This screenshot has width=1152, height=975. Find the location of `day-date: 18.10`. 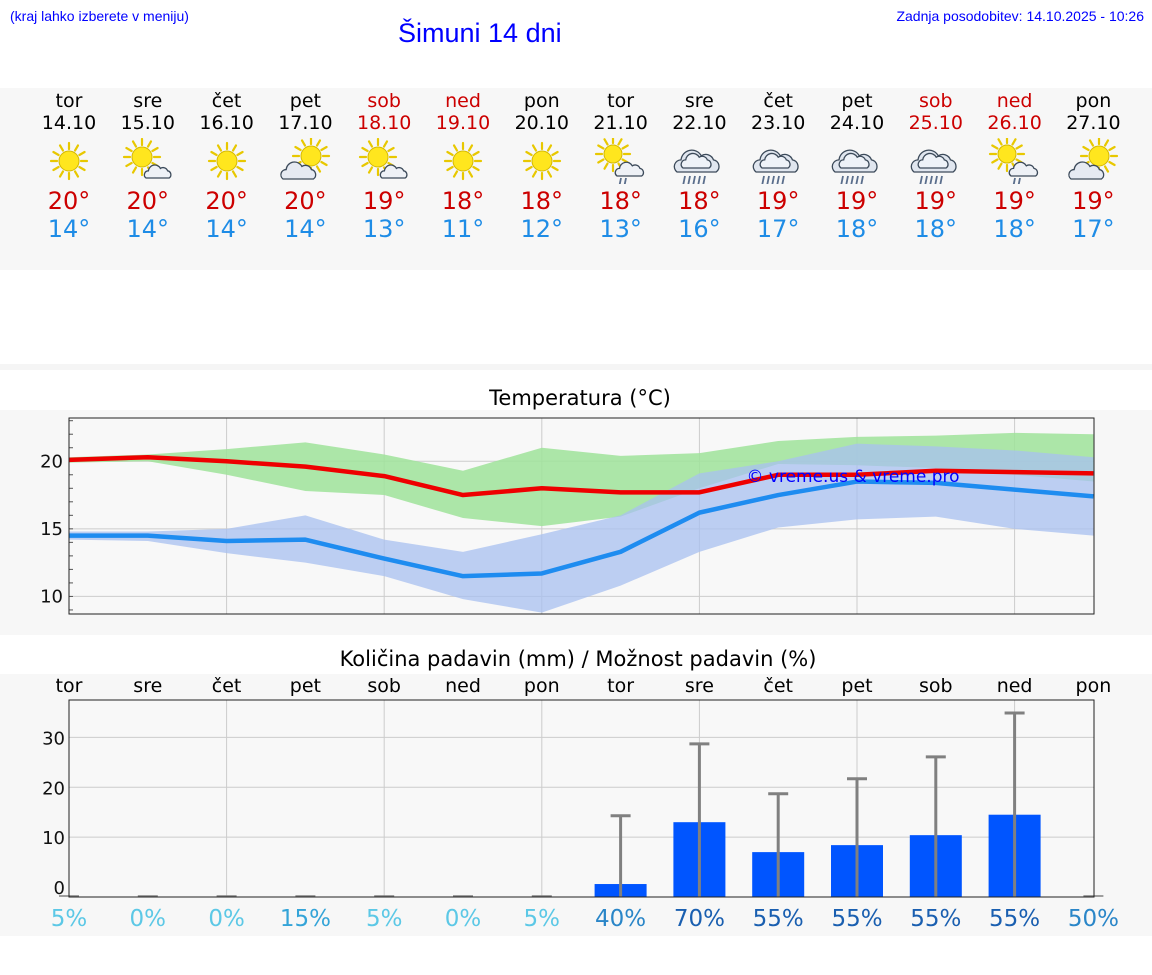

day-date: 18.10 is located at coordinates (384, 123).